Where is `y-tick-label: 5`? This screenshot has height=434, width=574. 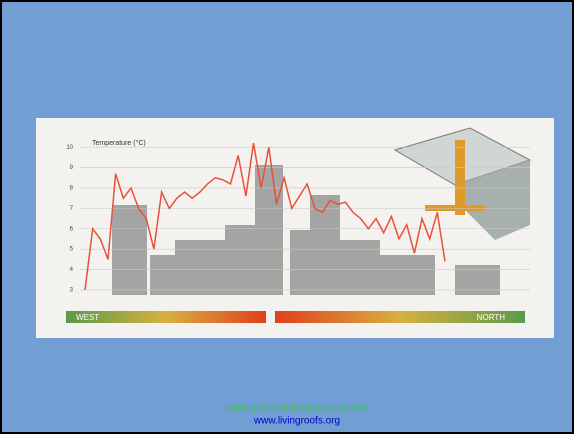 y-tick-label: 5 is located at coordinates (72, 250).